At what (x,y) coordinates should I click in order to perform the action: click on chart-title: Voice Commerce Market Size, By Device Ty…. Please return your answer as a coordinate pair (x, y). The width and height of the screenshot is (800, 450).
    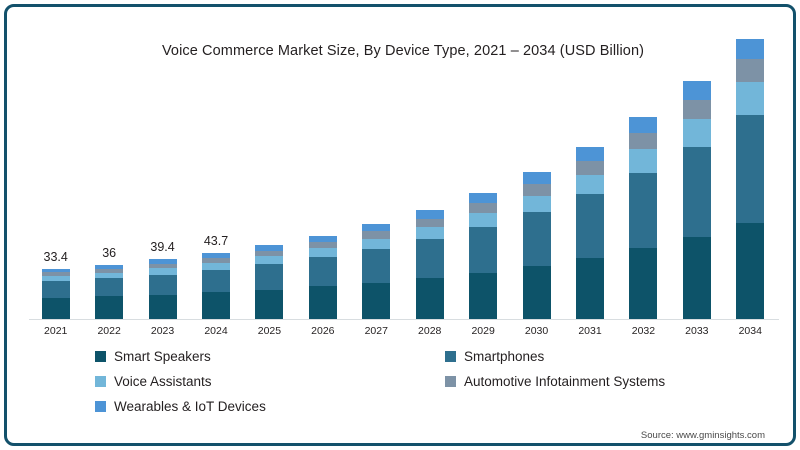
    Looking at the image, I should click on (403, 51).